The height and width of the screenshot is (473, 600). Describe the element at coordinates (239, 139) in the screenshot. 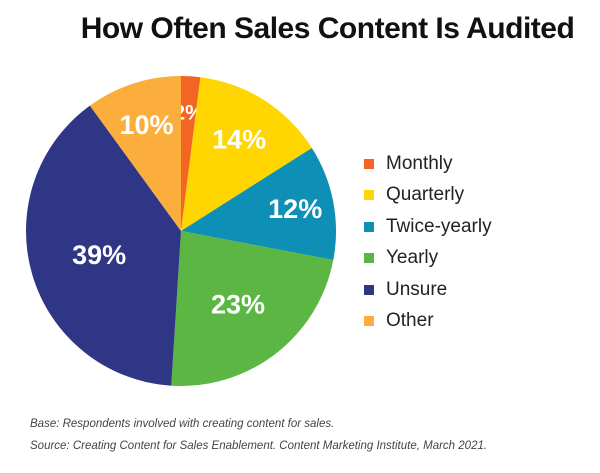

I see `slice-label: 14%` at that location.